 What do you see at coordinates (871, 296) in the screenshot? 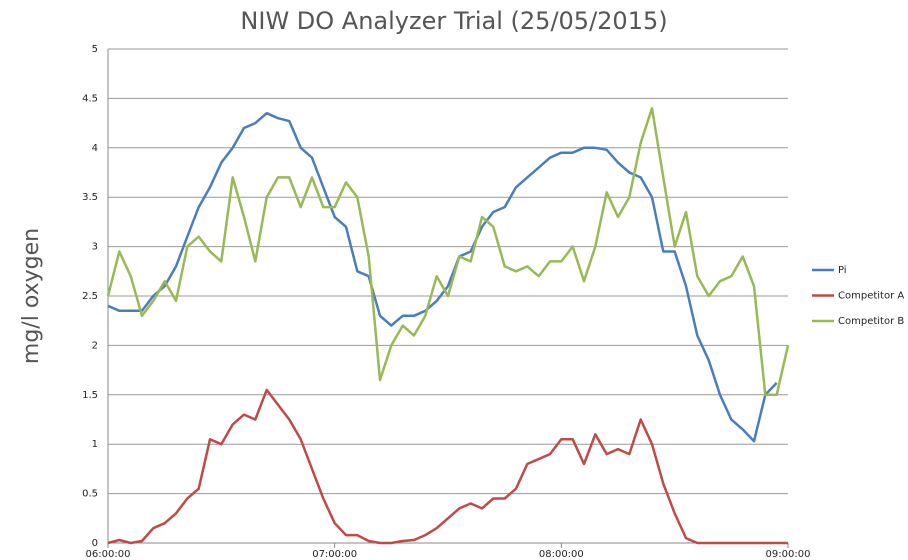
I see `legend-label: Competitor A` at bounding box center [871, 296].